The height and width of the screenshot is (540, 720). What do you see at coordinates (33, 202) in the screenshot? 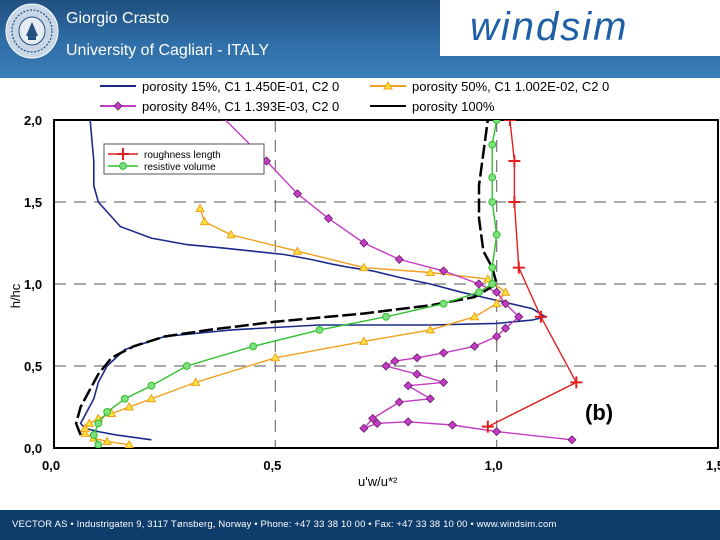
I see `y-tick-label: 1,5` at bounding box center [33, 202].